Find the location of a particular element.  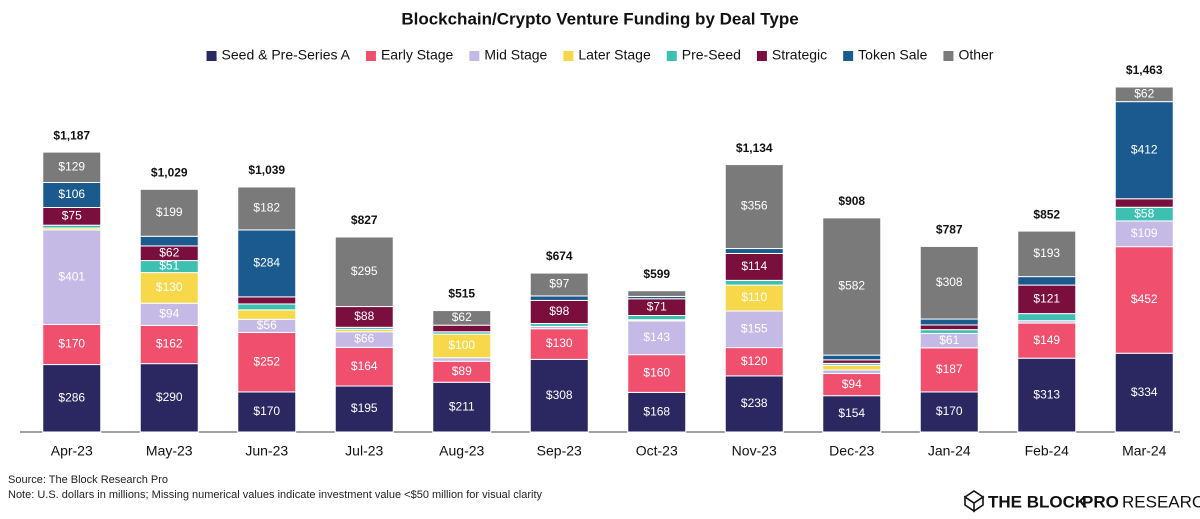

segment-label: $252 is located at coordinates (266, 361).